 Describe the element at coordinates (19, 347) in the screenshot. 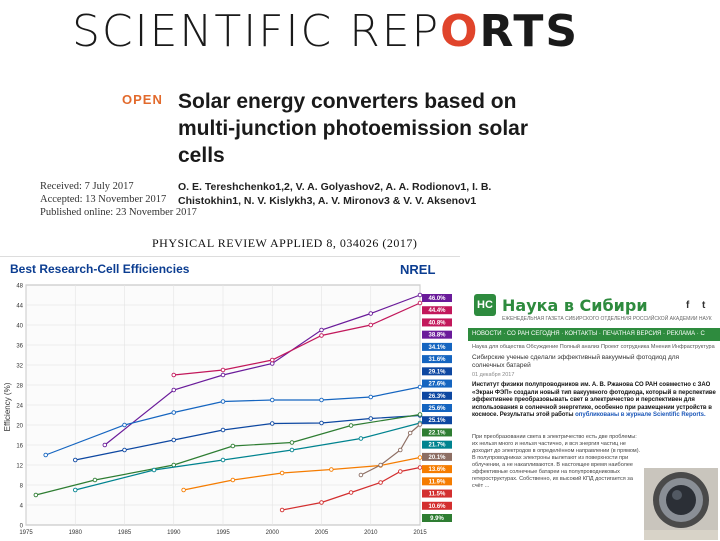

I see `y-tick-label: 36` at that location.